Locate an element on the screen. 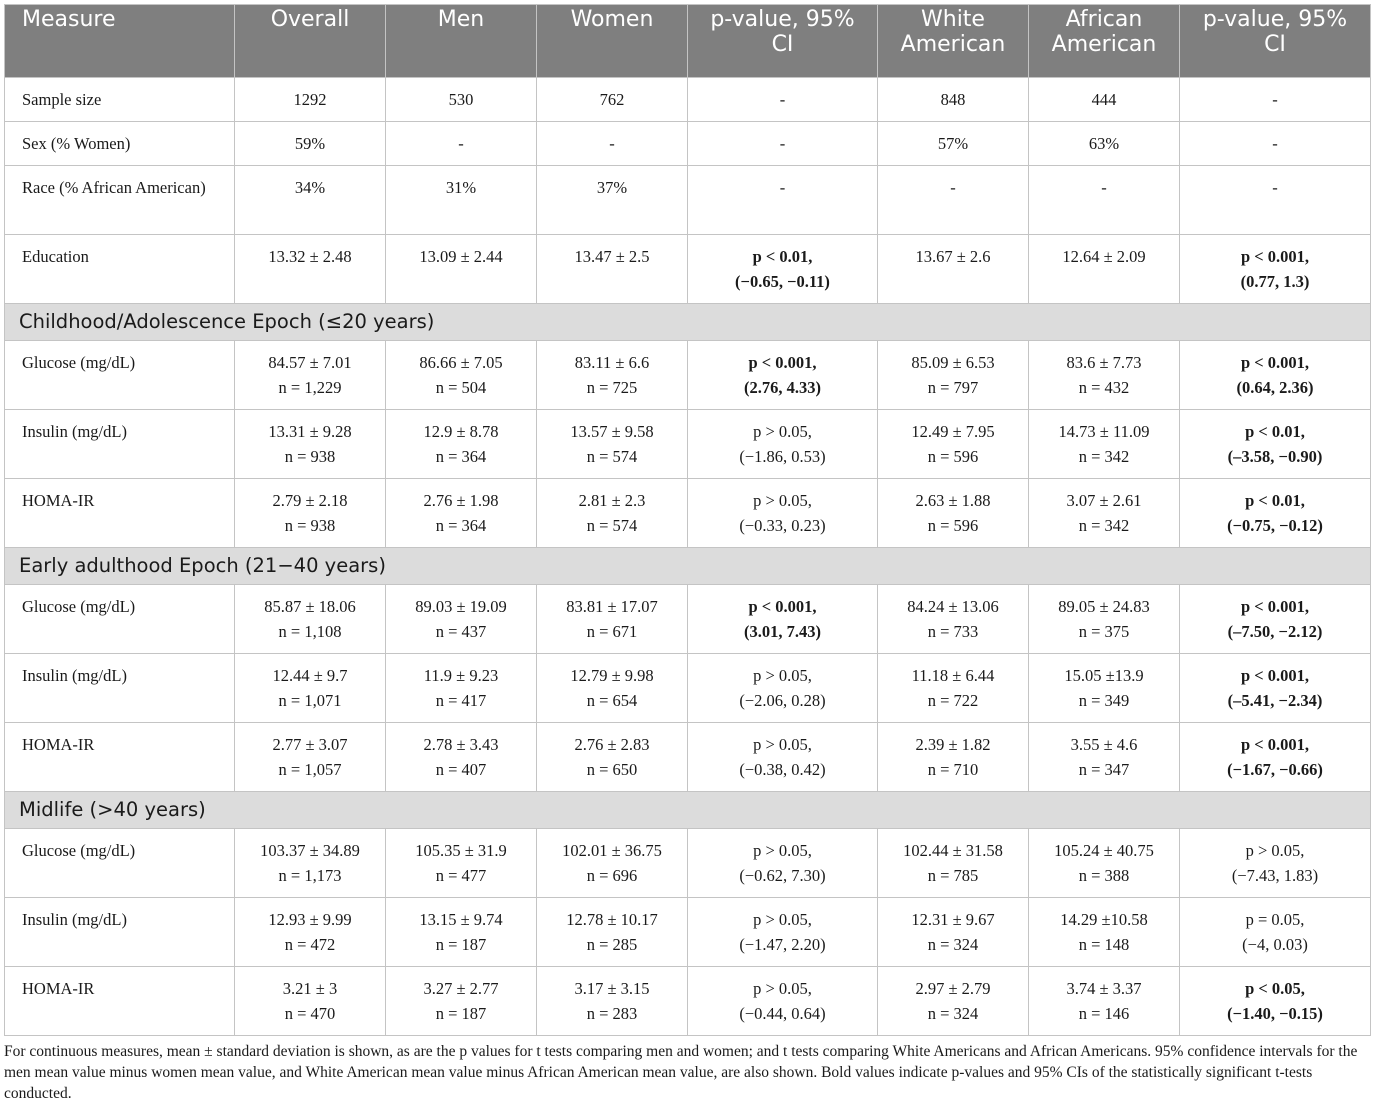 The height and width of the screenshot is (1117, 1375). cell-overall-line1: 13.31 ± 9.28 is located at coordinates (310, 431).